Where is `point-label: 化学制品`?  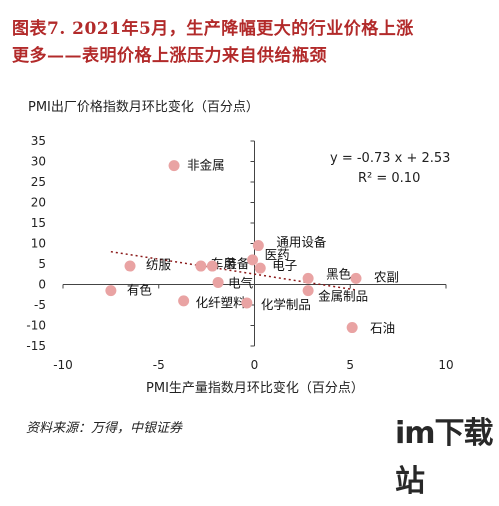 point-label: 化学制品 is located at coordinates (286, 304).